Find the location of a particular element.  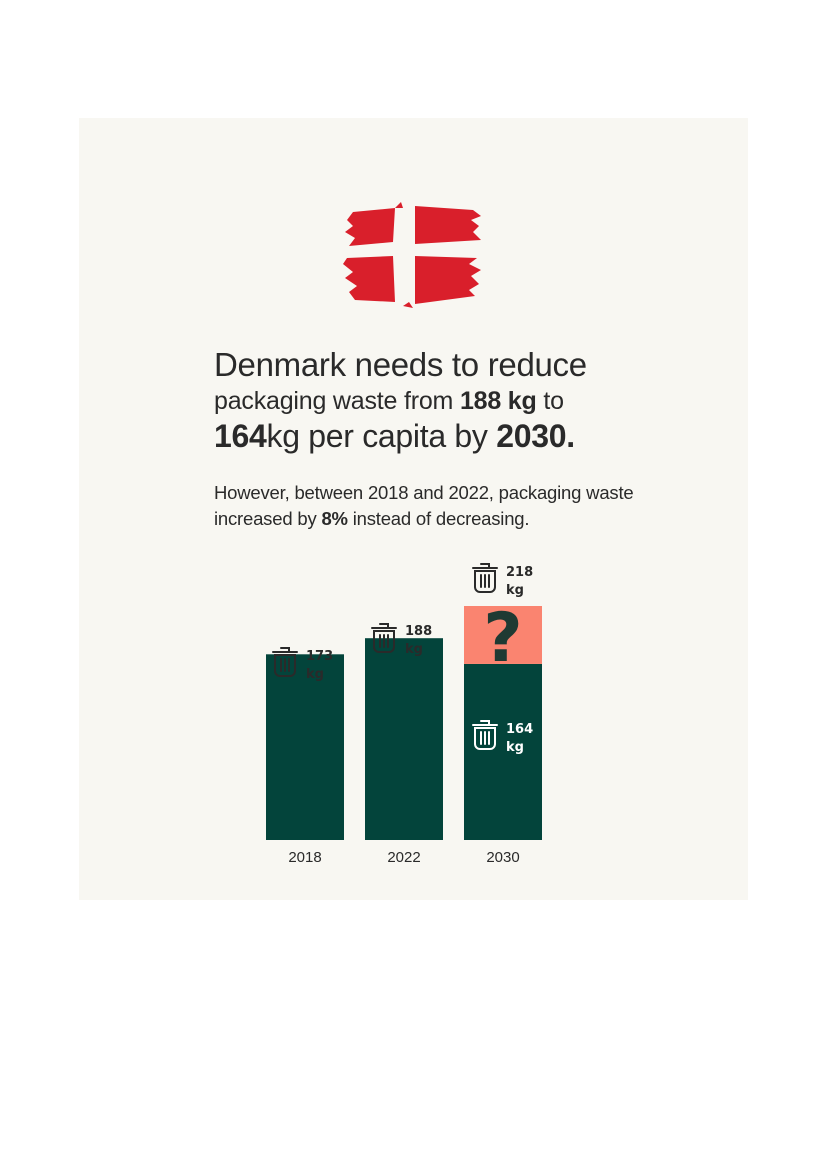

data-label-value: 173 is located at coordinates (319, 656).